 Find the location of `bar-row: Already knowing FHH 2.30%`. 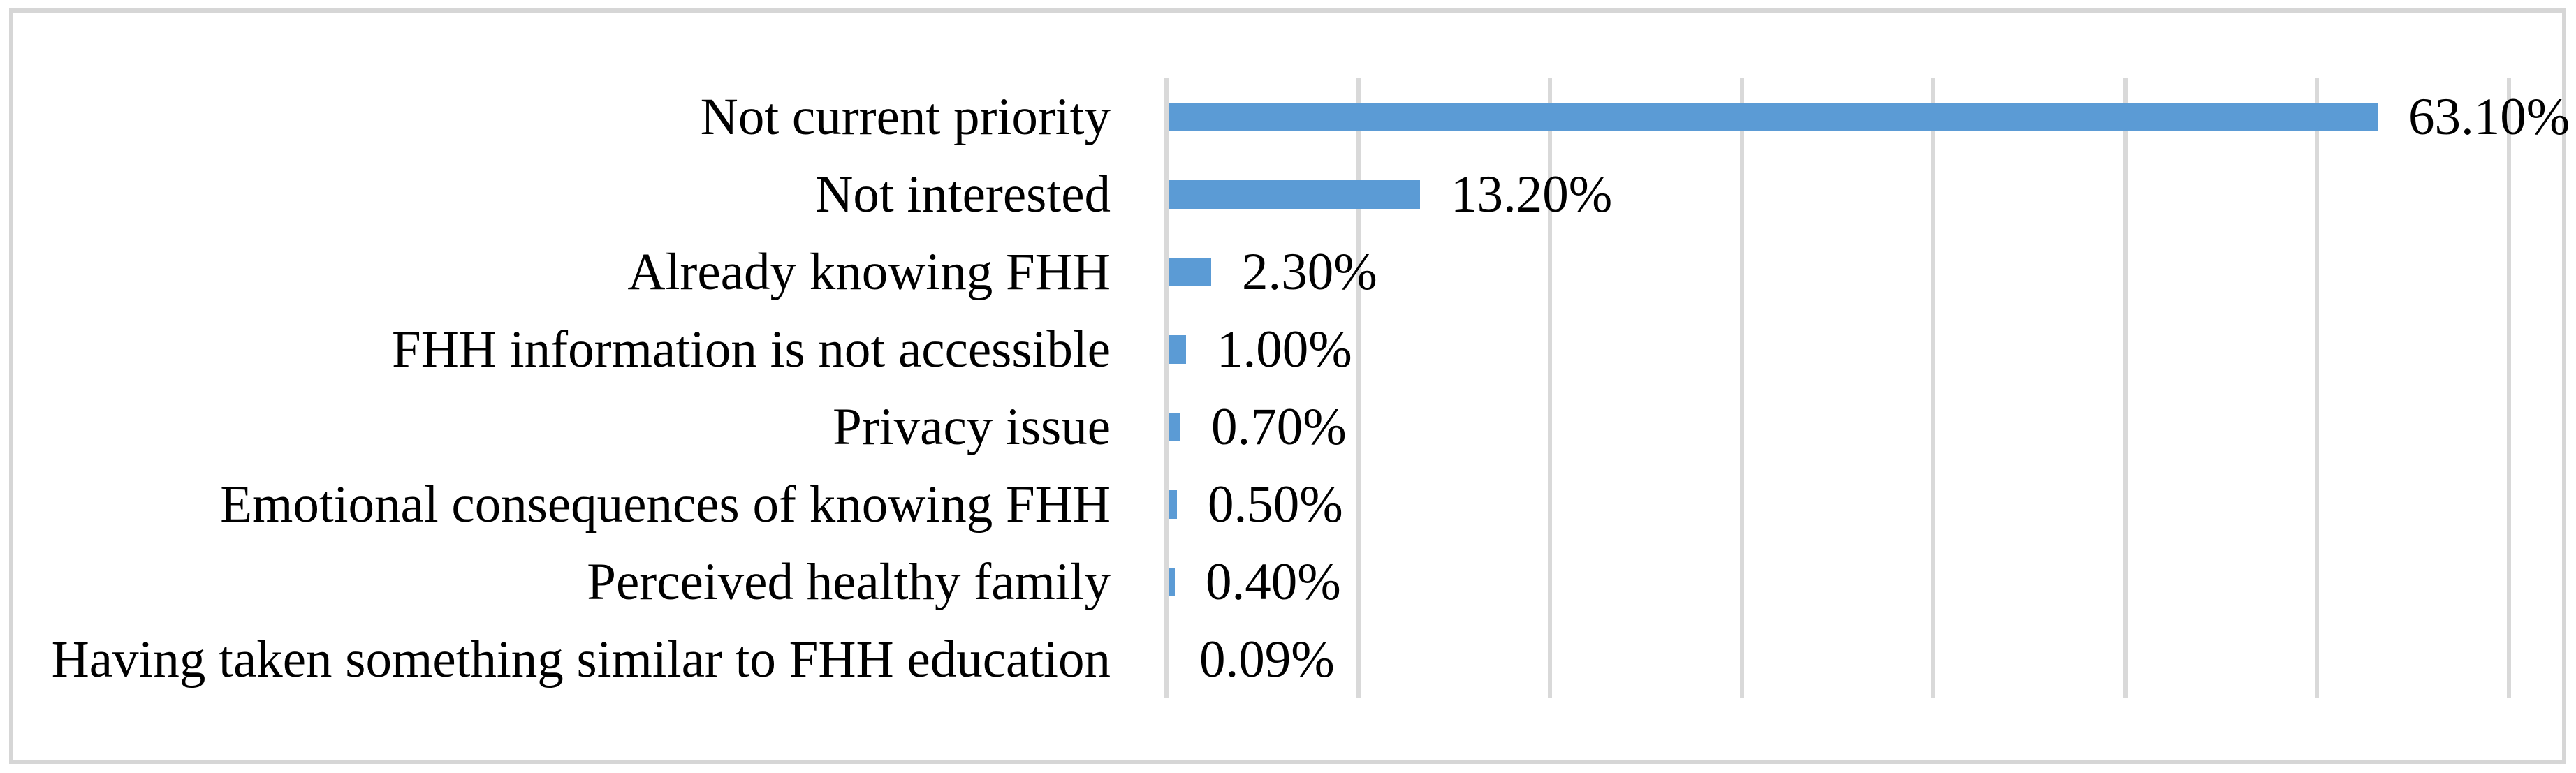

bar-row: Already knowing FHH 2.30% is located at coordinates (1288, 272).